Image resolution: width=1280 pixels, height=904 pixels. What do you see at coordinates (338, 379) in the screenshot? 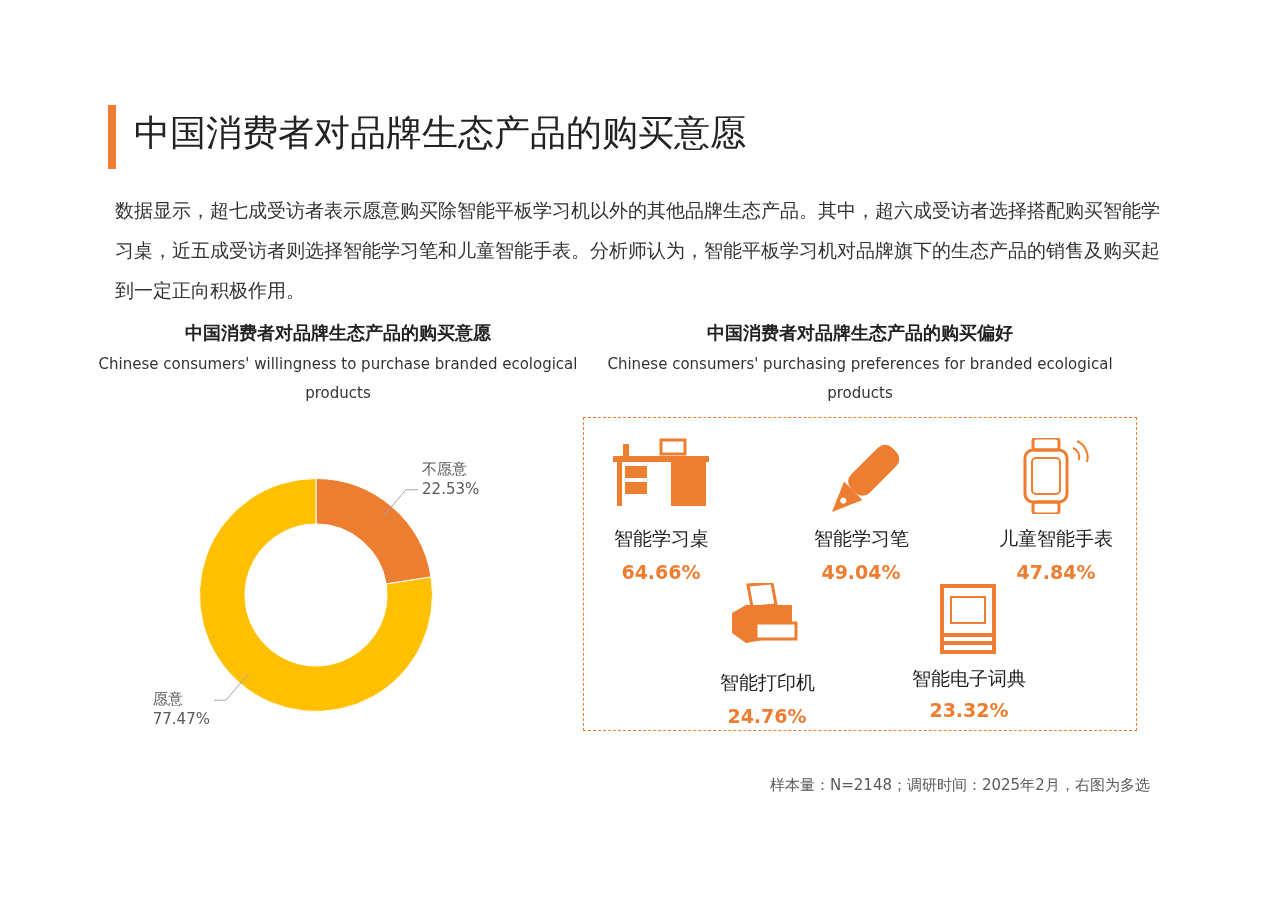
I see `chart-subtitle: Chinese consumers' willingness to purchase branded ecological products` at bounding box center [338, 379].